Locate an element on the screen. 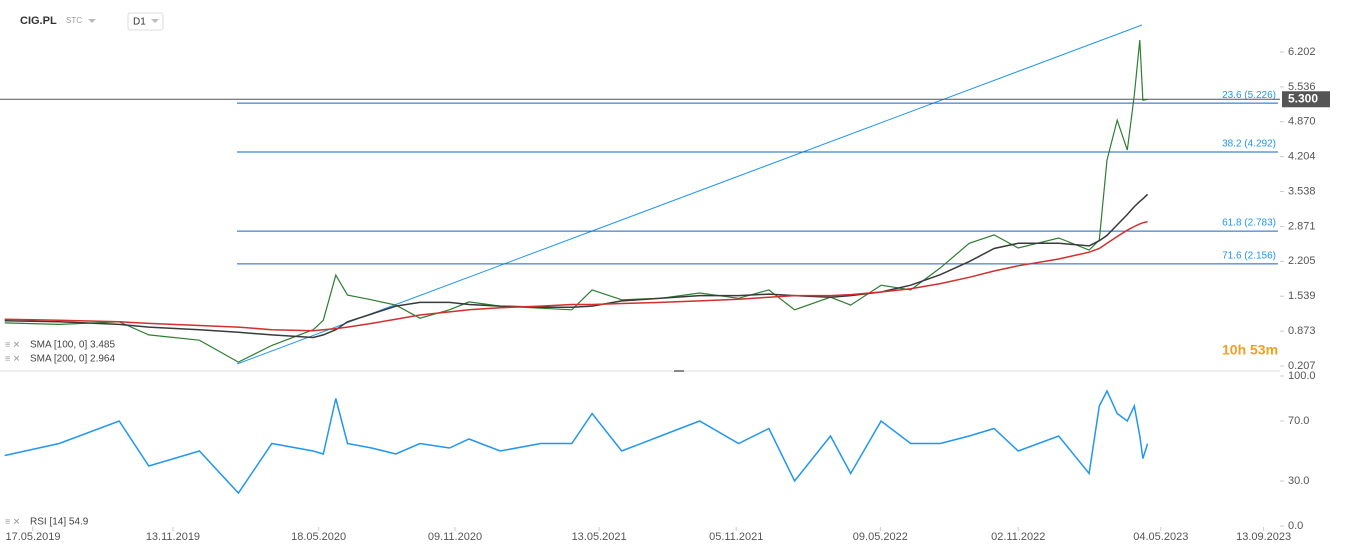 This screenshot has width=1347, height=555. x-tick-label: 13.05.2021 is located at coordinates (599, 537).